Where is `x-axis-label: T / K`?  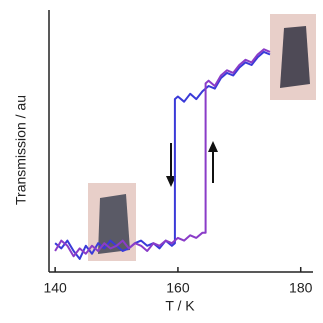 x-axis-label: T / K is located at coordinates (180, 306).